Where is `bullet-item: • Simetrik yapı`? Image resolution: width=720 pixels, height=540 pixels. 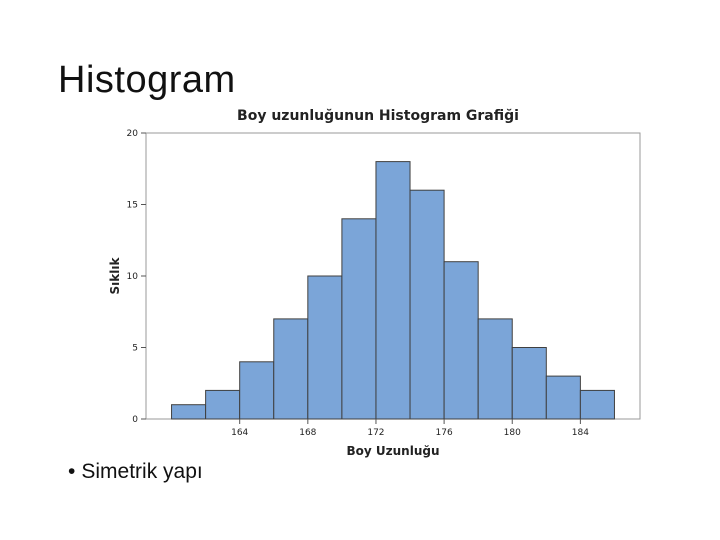
bullet-item: • Simetrik yapı is located at coordinates (135, 472).